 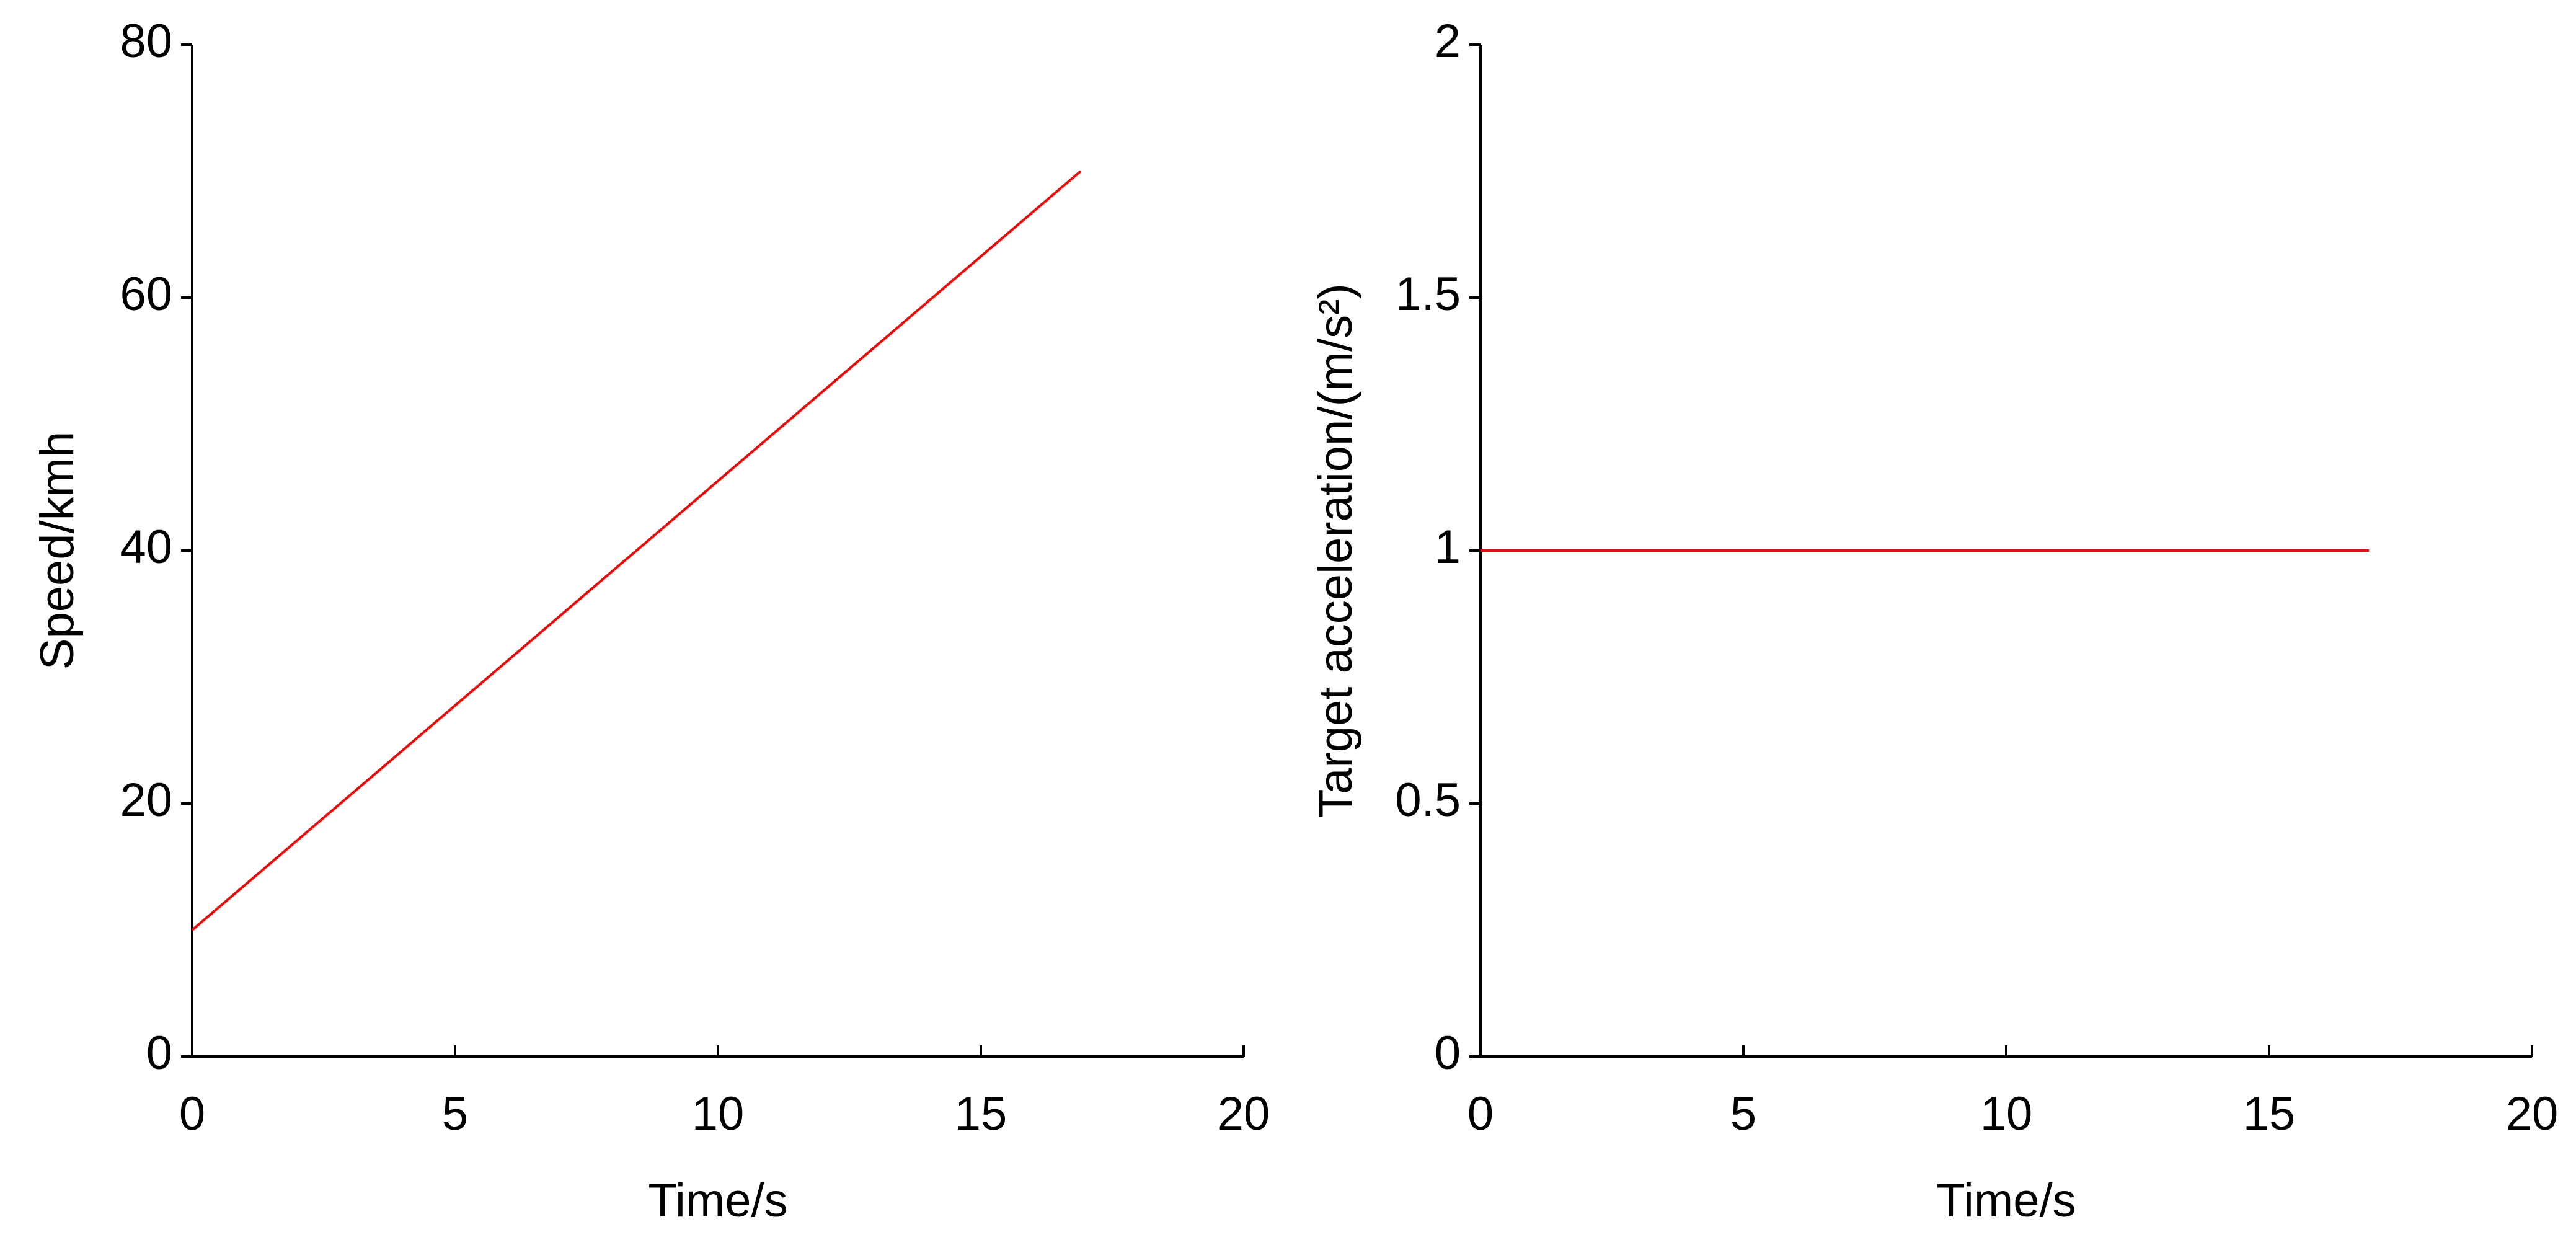 What do you see at coordinates (146, 294) in the screenshot?
I see `y-tick-label: 60` at bounding box center [146, 294].